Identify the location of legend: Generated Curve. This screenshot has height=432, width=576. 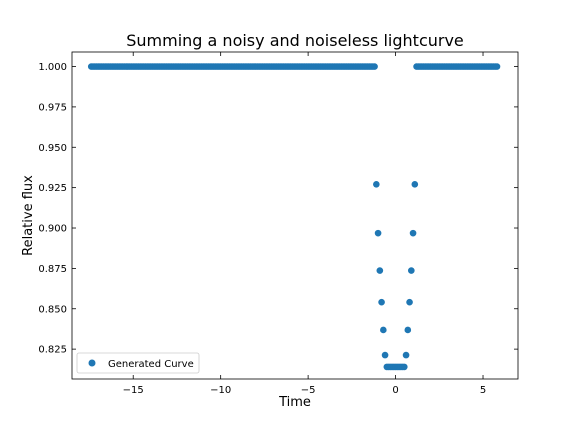
(138, 363).